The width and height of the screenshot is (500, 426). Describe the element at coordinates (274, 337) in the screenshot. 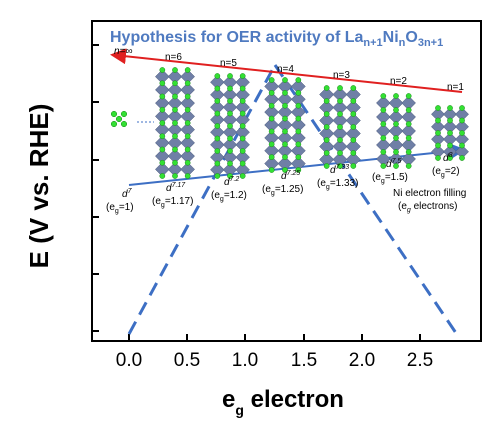

I see `x-axis-ticks` at that location.